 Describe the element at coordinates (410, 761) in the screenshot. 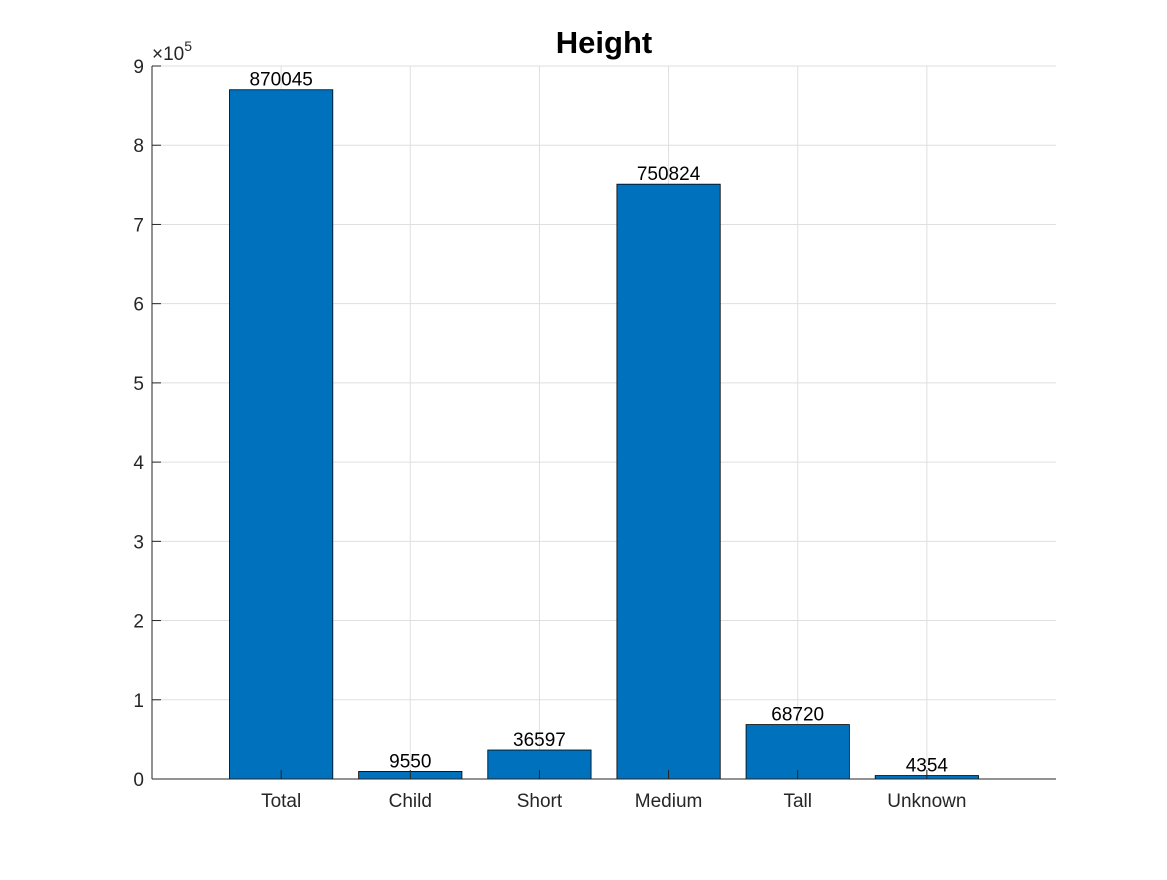

I see `data-label-child: 9550` at that location.